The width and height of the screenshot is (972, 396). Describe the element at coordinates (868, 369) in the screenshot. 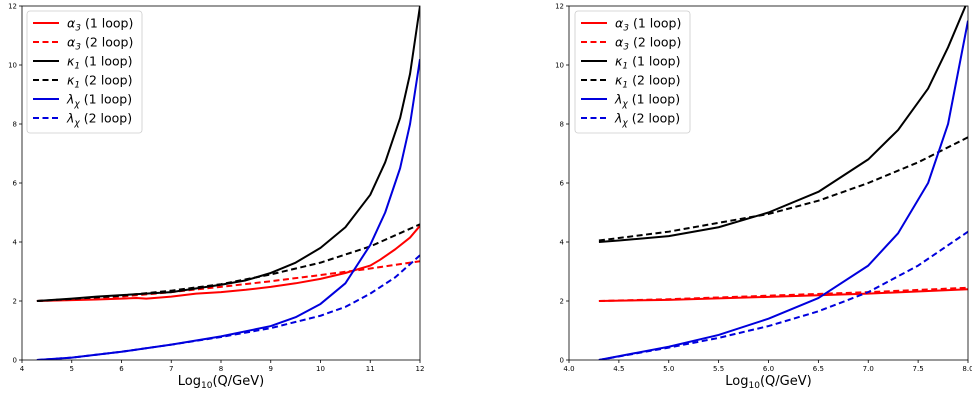

I see `x-tick-label: 7.0` at that location.